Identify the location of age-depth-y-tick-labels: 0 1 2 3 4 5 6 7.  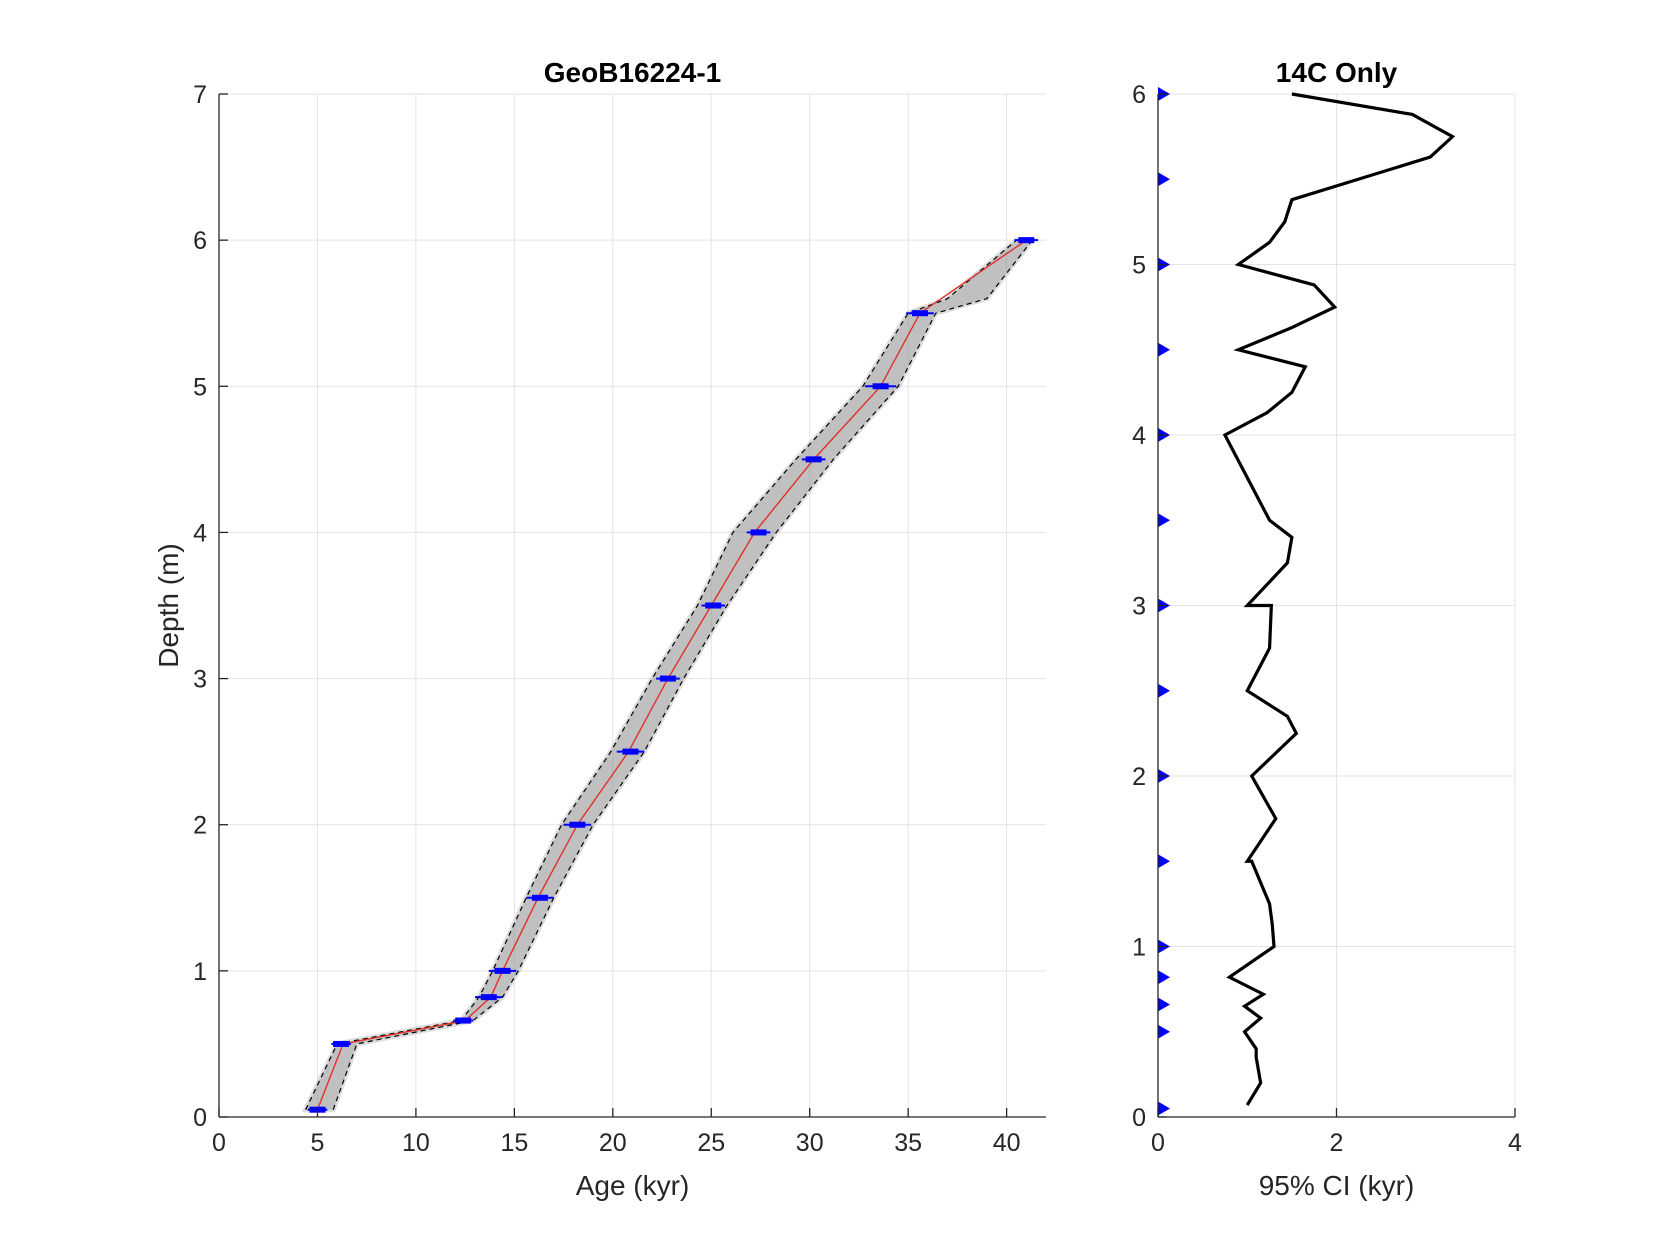
(200, 606).